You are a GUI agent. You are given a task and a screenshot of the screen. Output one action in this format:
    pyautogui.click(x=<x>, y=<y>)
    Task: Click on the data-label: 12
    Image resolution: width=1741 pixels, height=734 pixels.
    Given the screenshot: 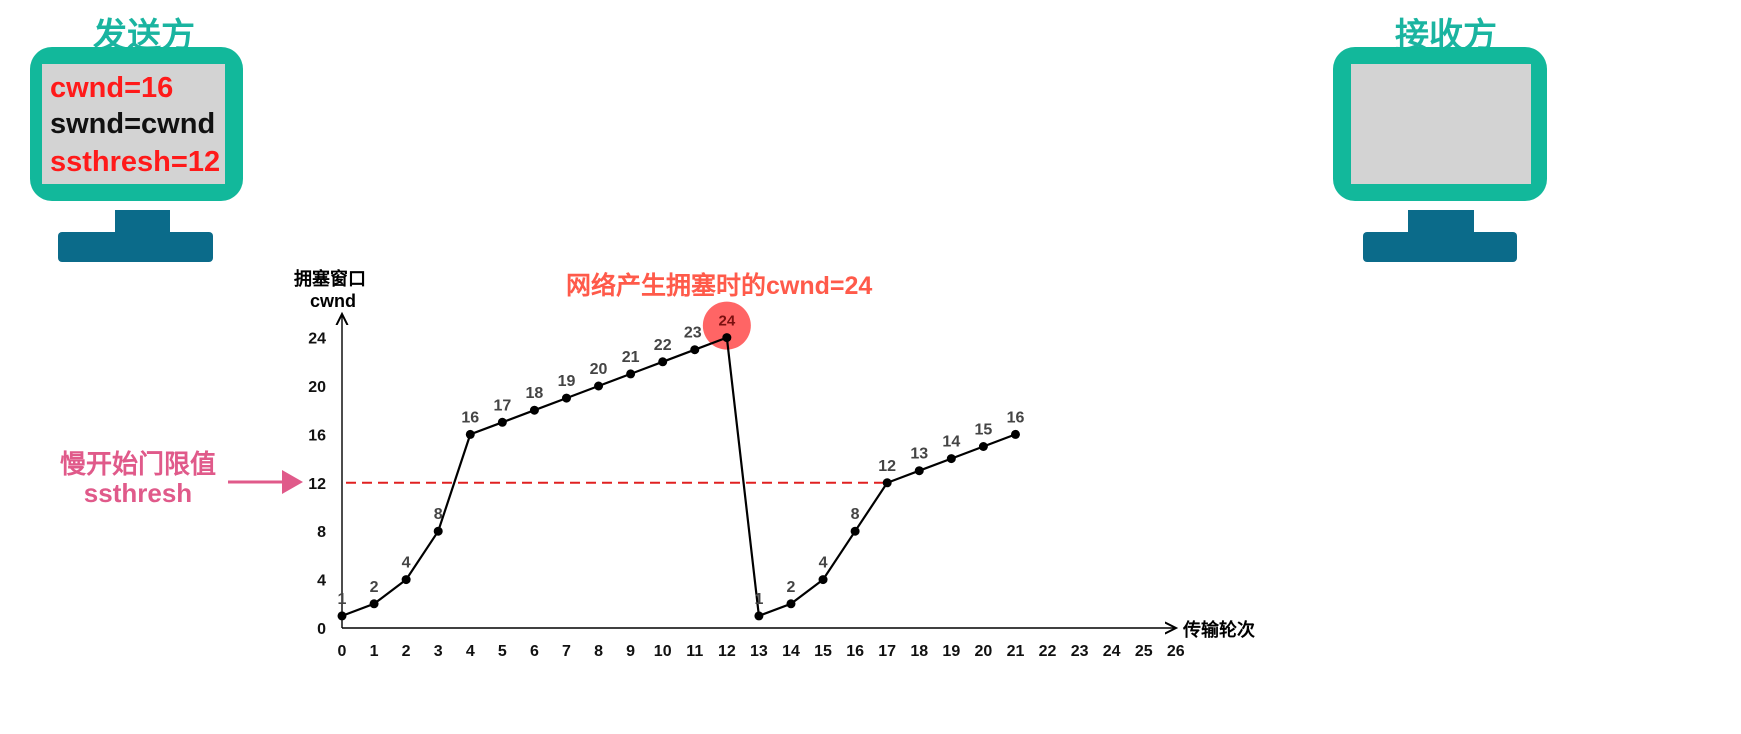 What is the action you would take?
    pyautogui.click(x=887, y=466)
    